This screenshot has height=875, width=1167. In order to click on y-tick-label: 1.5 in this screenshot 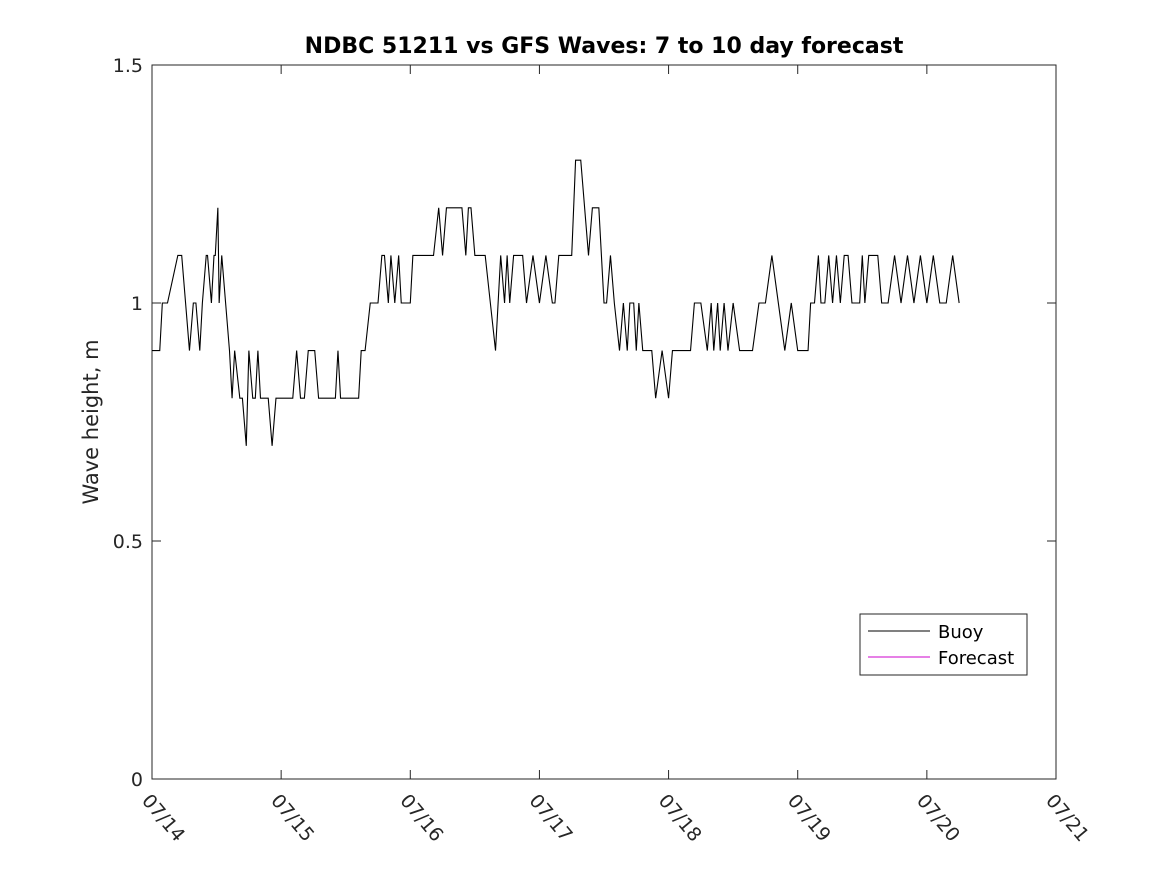, I will do `click(128, 66)`.